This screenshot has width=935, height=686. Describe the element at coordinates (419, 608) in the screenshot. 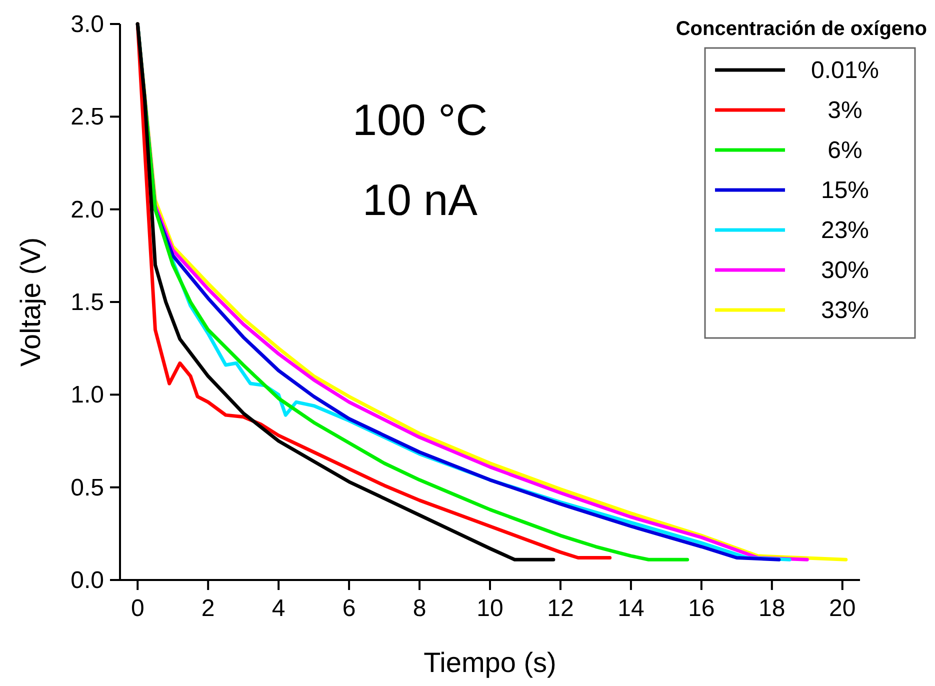

I see `x-tick-label: 8` at that location.